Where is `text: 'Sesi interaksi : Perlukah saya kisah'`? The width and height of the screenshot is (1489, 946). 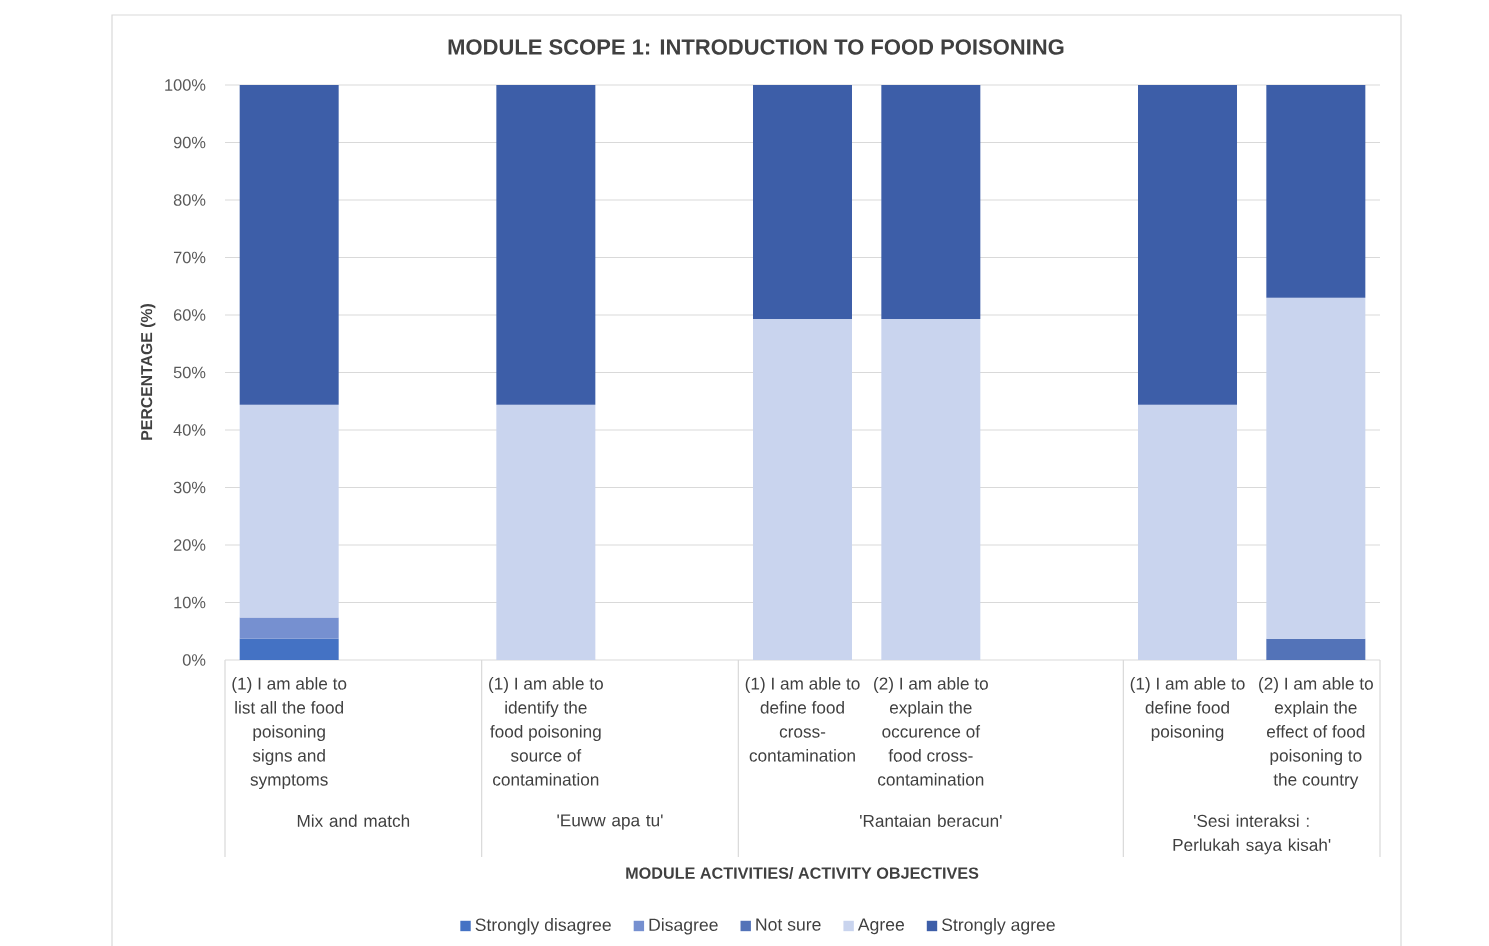 text: 'Sesi interaksi : Perlukah saya kisah' is located at coordinates (1252, 834).